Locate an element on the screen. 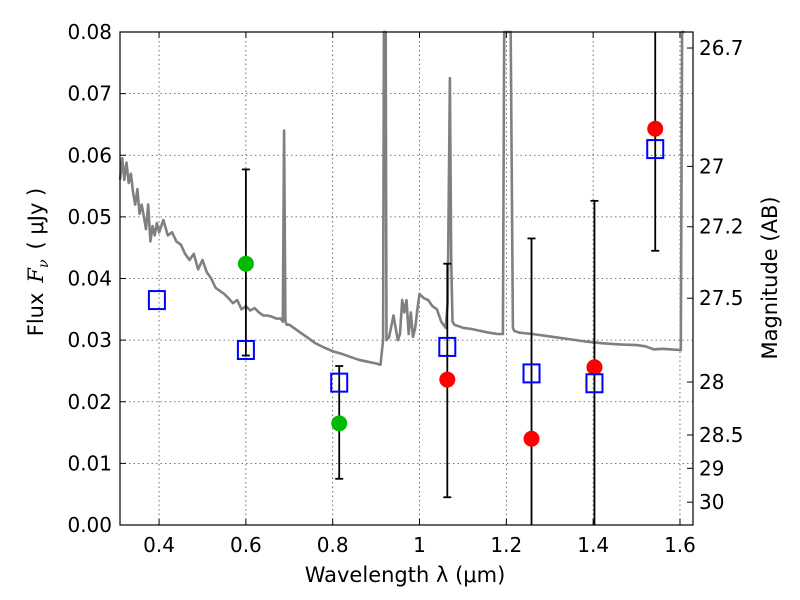 This screenshot has height=600, width=800. right-tick-label: 29 is located at coordinates (711, 468).